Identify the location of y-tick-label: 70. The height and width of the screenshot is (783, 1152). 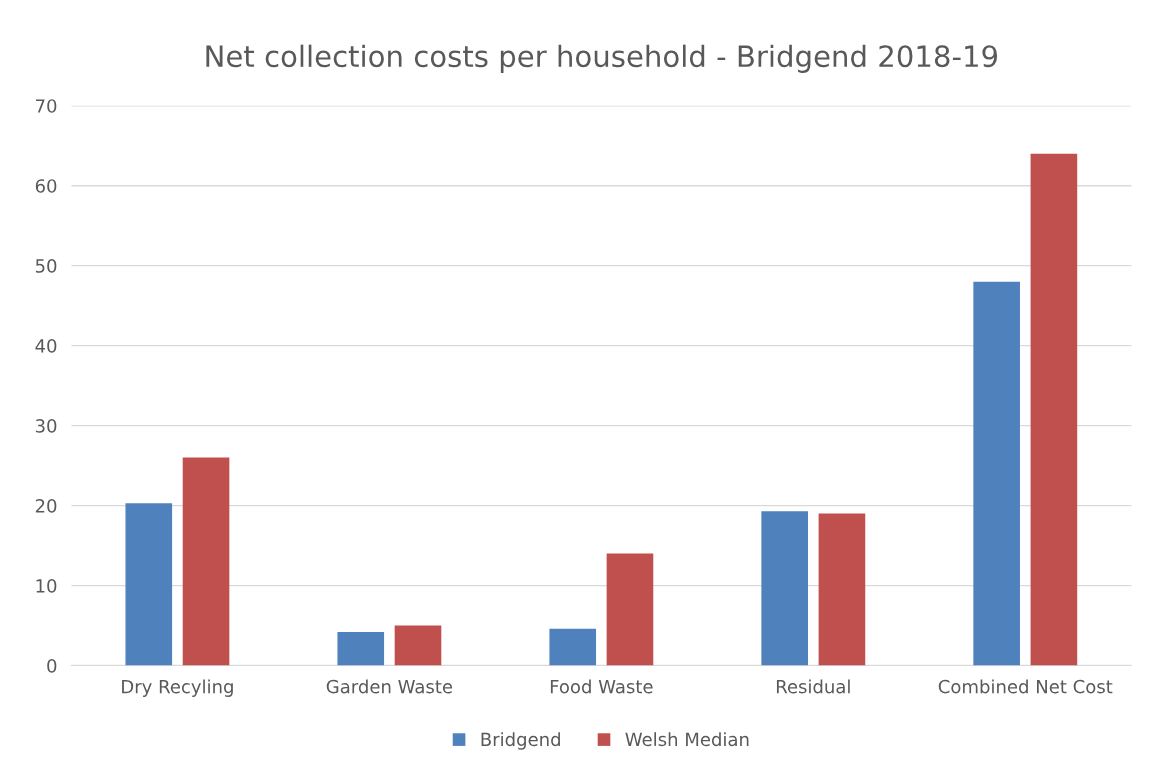
(46, 106).